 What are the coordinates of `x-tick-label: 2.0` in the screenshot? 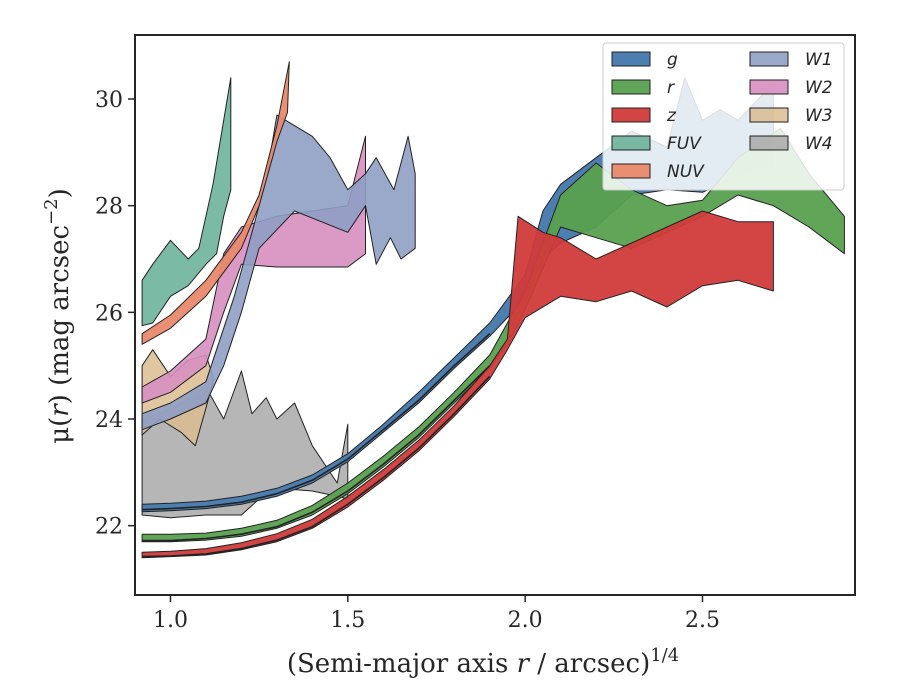 It's located at (525, 620).